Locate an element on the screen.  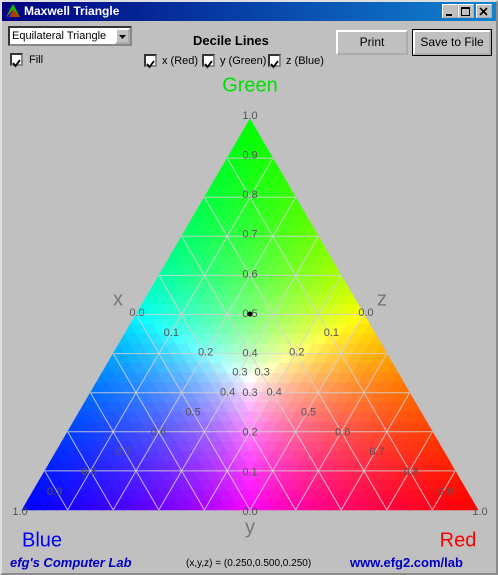
shape-select: Equilateral Triangle is located at coordinates (70, 36).